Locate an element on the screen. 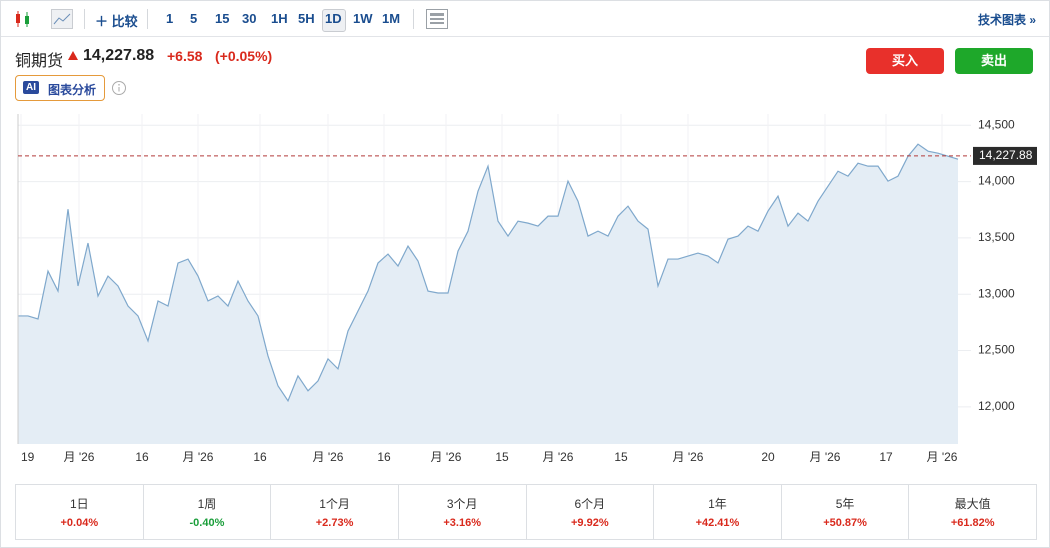 The width and height of the screenshot is (1050, 548). area-icon is located at coordinates (62, 19).